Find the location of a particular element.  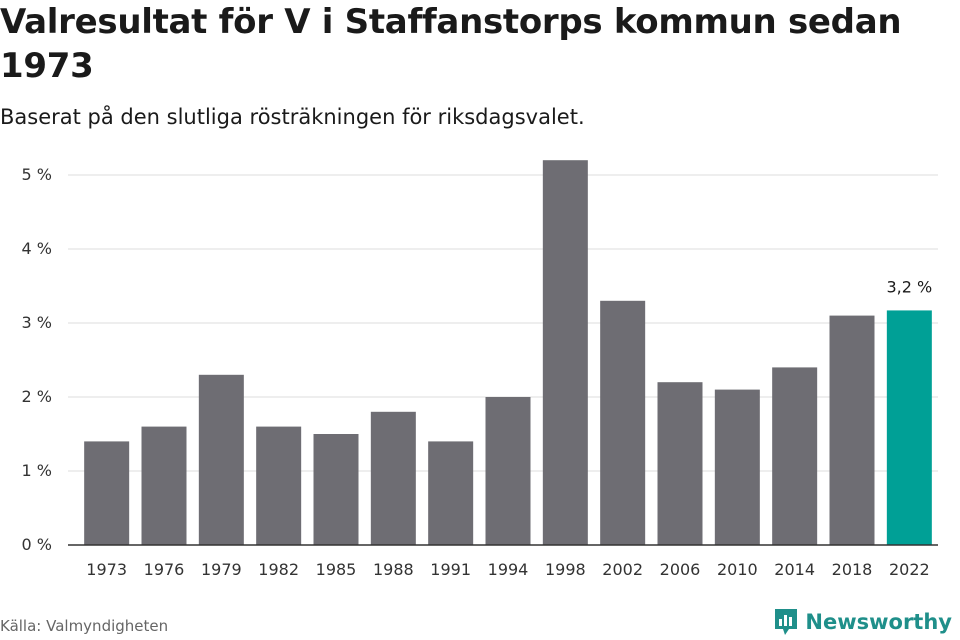

brand-logo: Newsworthy is located at coordinates (862, 622).